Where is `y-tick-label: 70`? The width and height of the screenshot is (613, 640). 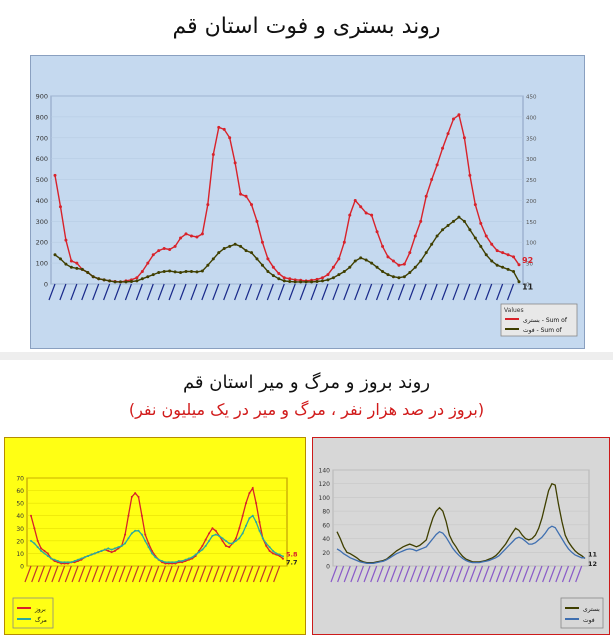 y-tick-label: 70 is located at coordinates (20, 479).